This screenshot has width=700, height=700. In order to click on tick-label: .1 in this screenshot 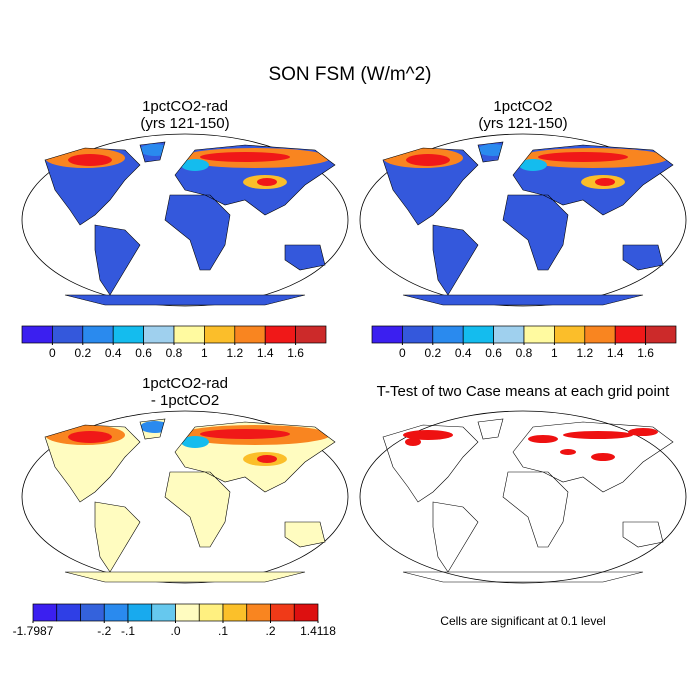, I will do `click(223, 631)`.